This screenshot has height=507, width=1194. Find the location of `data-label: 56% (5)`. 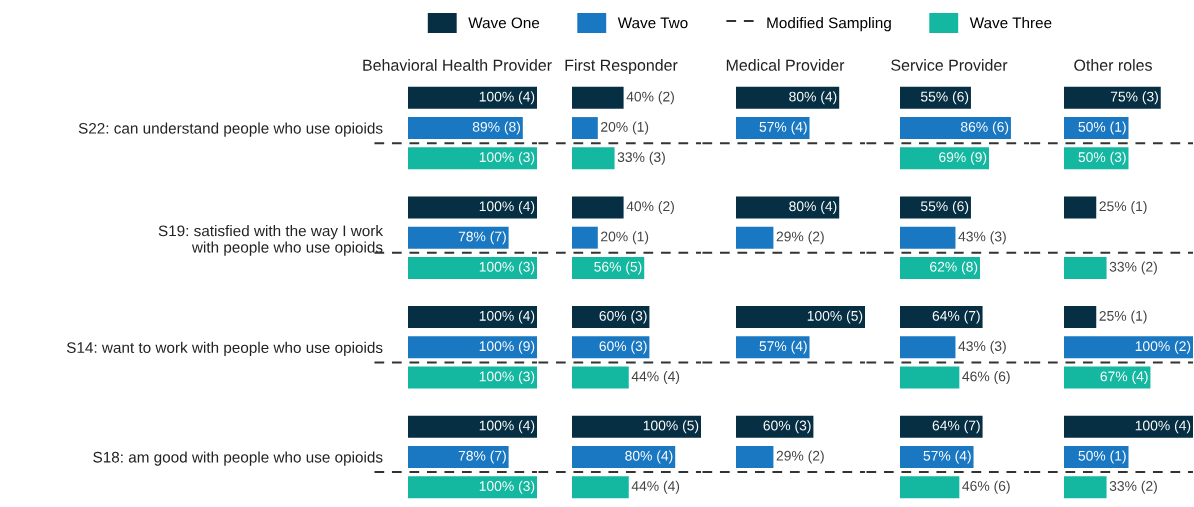

data-label: 56% (5) is located at coordinates (618, 268).